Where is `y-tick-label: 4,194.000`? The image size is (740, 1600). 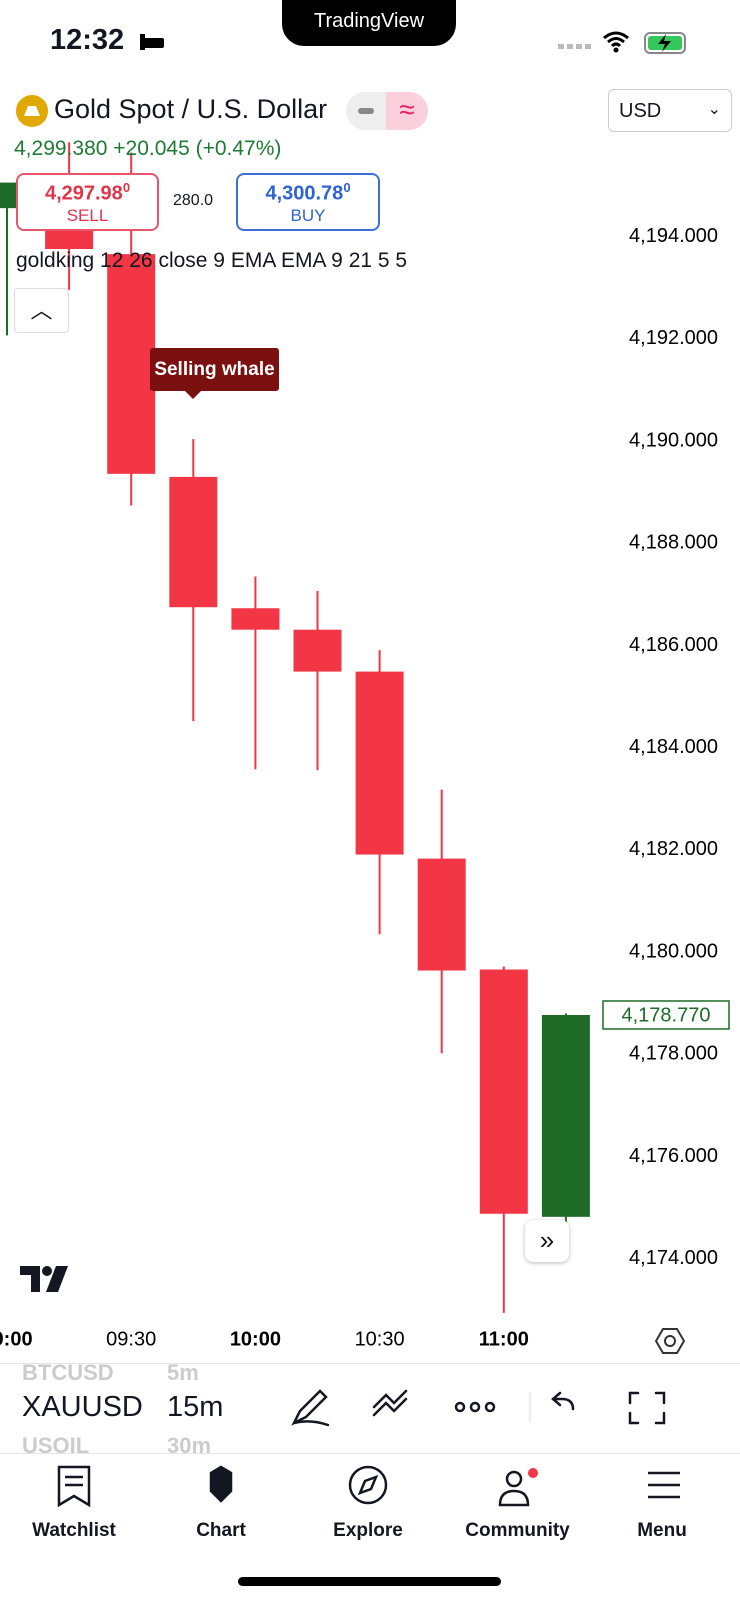 y-tick-label: 4,194.000 is located at coordinates (673, 236).